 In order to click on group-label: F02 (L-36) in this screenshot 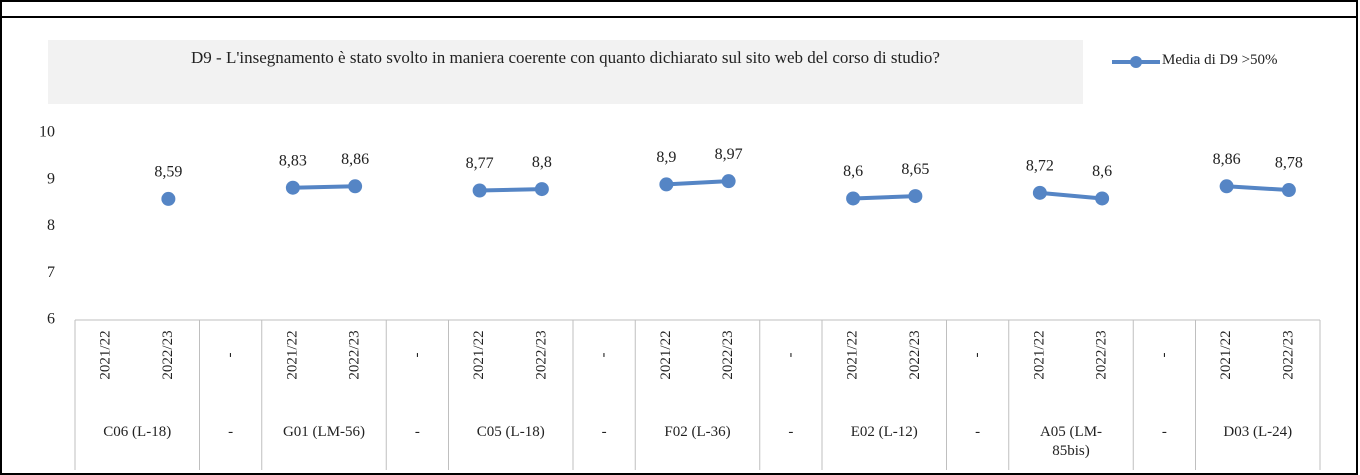, I will do `click(697, 432)`.